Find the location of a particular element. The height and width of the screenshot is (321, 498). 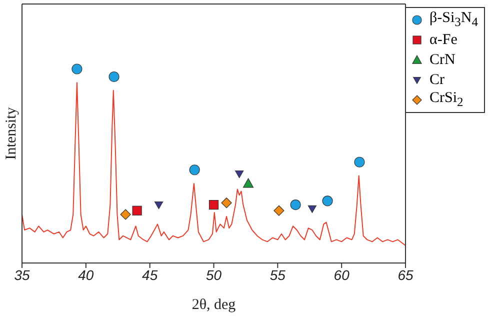

legend-label: Cr is located at coordinates (437, 80).